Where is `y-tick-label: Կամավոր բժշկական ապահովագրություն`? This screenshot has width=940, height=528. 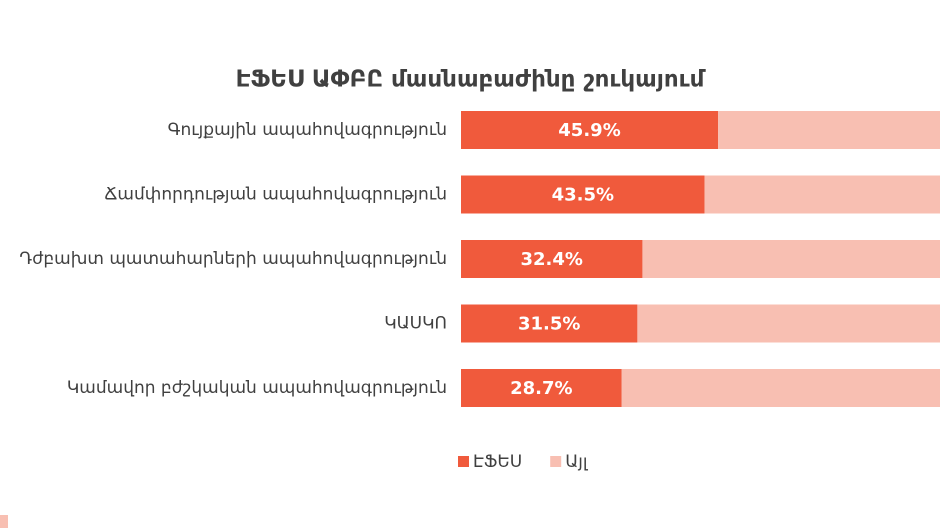 y-tick-label: Կամավոր բժշկական ապահովագրություն is located at coordinates (257, 388).